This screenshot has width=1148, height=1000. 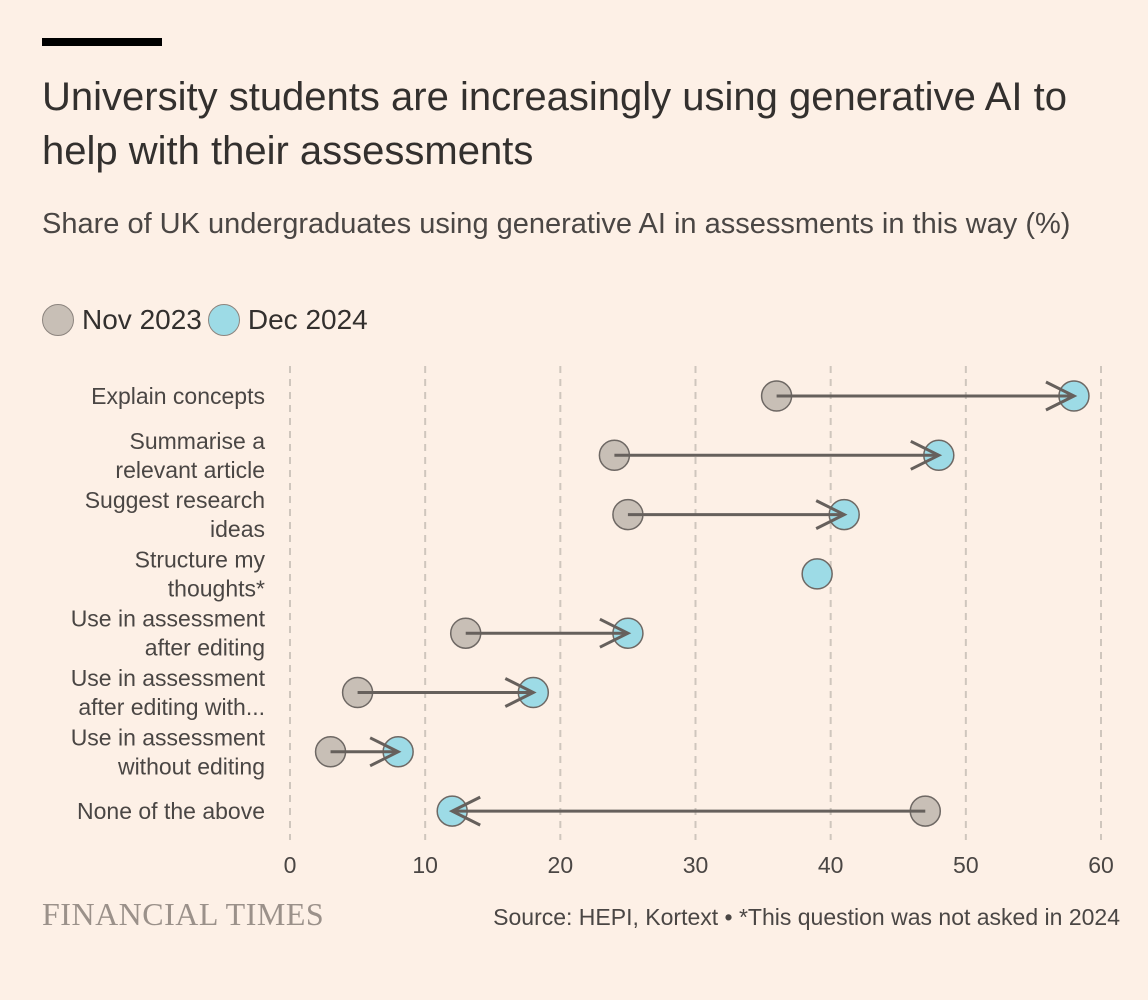 I want to click on legend-label-dec: Dec 2024, so click(x=307, y=319).